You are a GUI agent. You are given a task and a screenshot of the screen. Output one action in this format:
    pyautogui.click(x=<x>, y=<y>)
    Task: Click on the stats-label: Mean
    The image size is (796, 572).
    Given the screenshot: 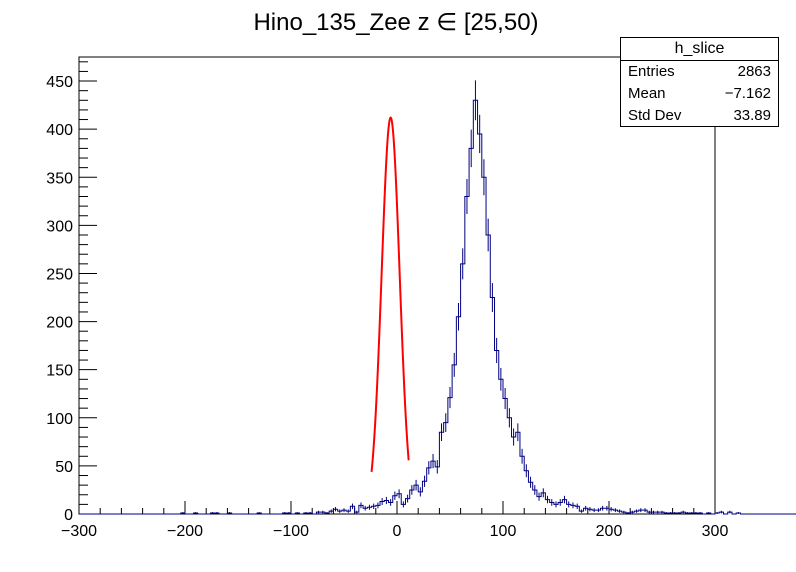 What is the action you would take?
    pyautogui.click(x=647, y=93)
    